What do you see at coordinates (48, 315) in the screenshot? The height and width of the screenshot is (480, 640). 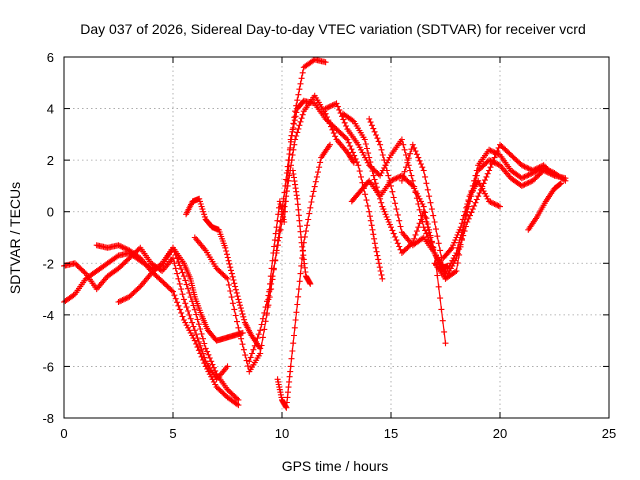 I see `y-tick-label: -4` at bounding box center [48, 315].